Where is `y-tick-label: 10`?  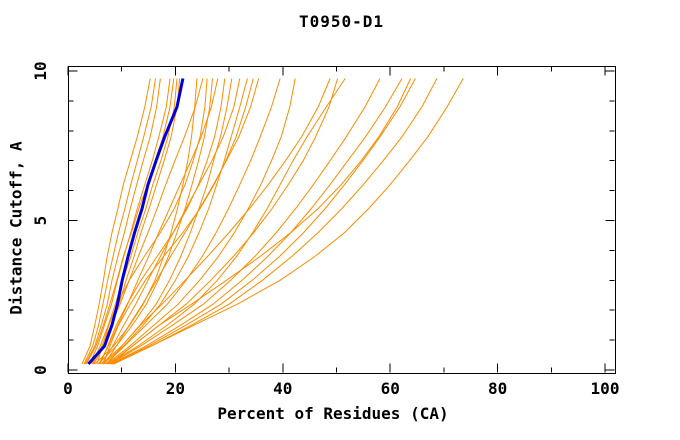 y-tick-label: 10 is located at coordinates (40, 70).